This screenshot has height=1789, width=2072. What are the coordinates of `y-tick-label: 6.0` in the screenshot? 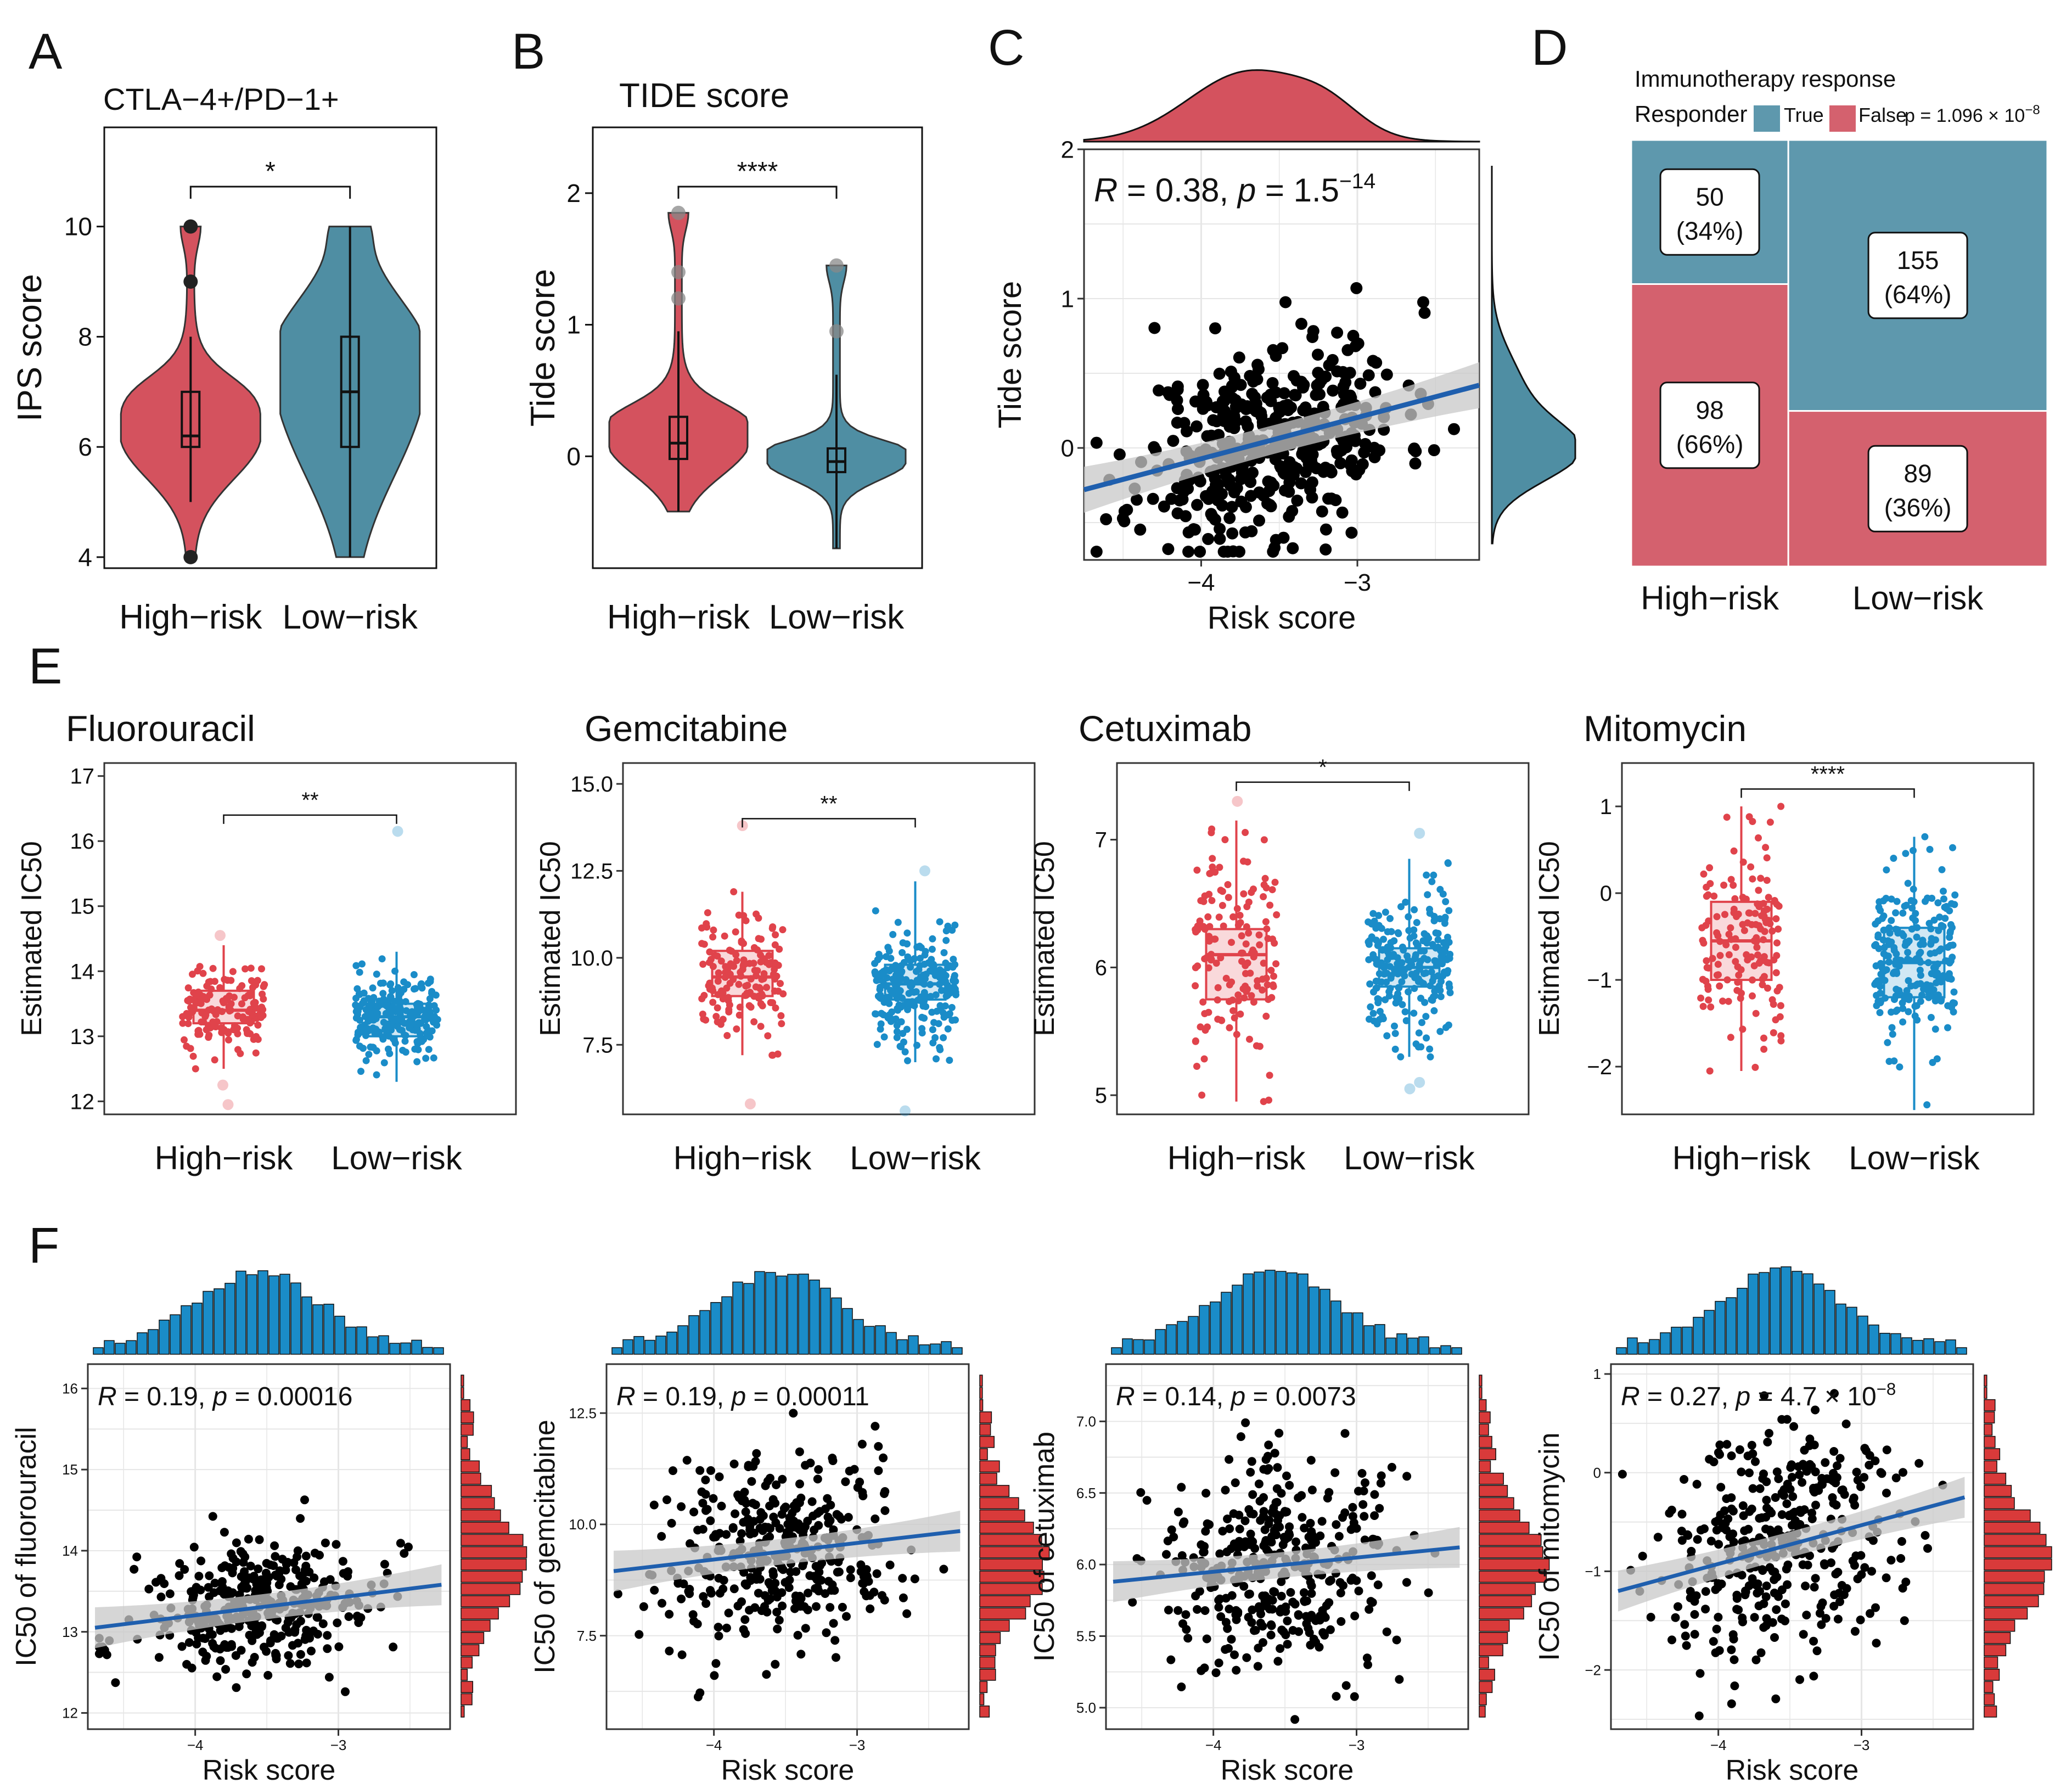 It's located at (1086, 1564).